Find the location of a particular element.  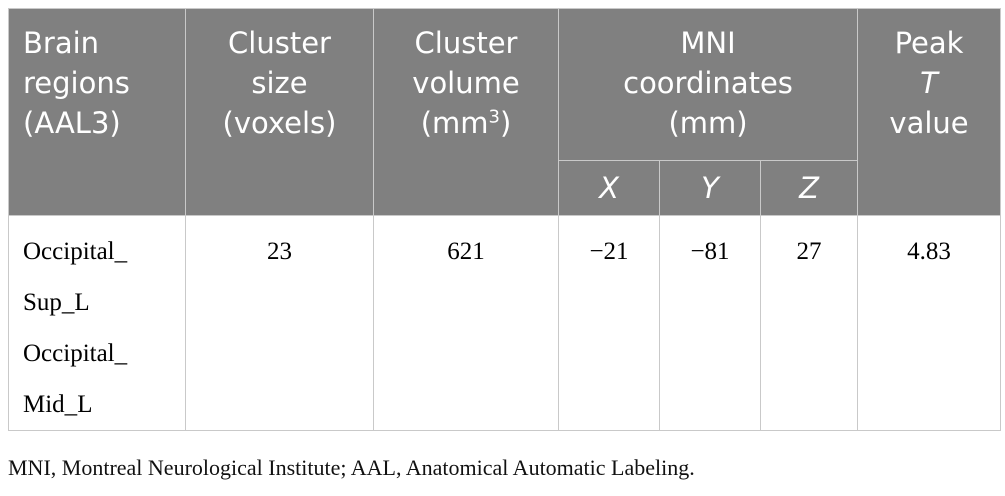

value-cell: 23 is located at coordinates (279, 323).